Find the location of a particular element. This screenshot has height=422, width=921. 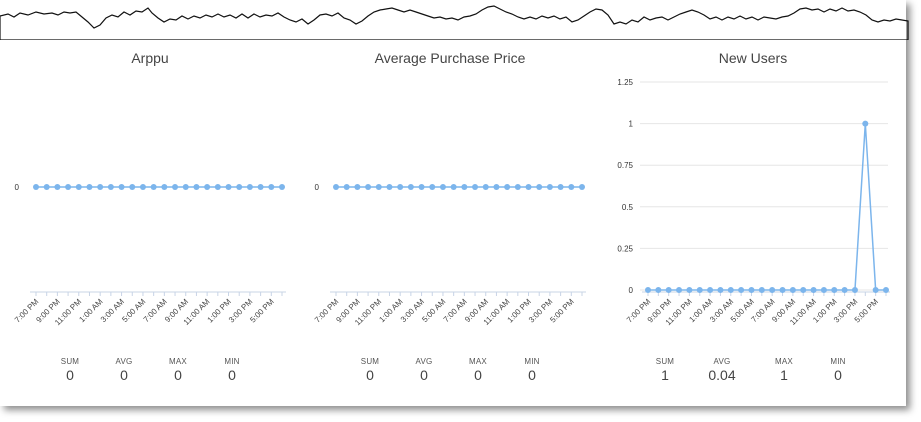

stat-max: MAX 1 is located at coordinates (784, 370).